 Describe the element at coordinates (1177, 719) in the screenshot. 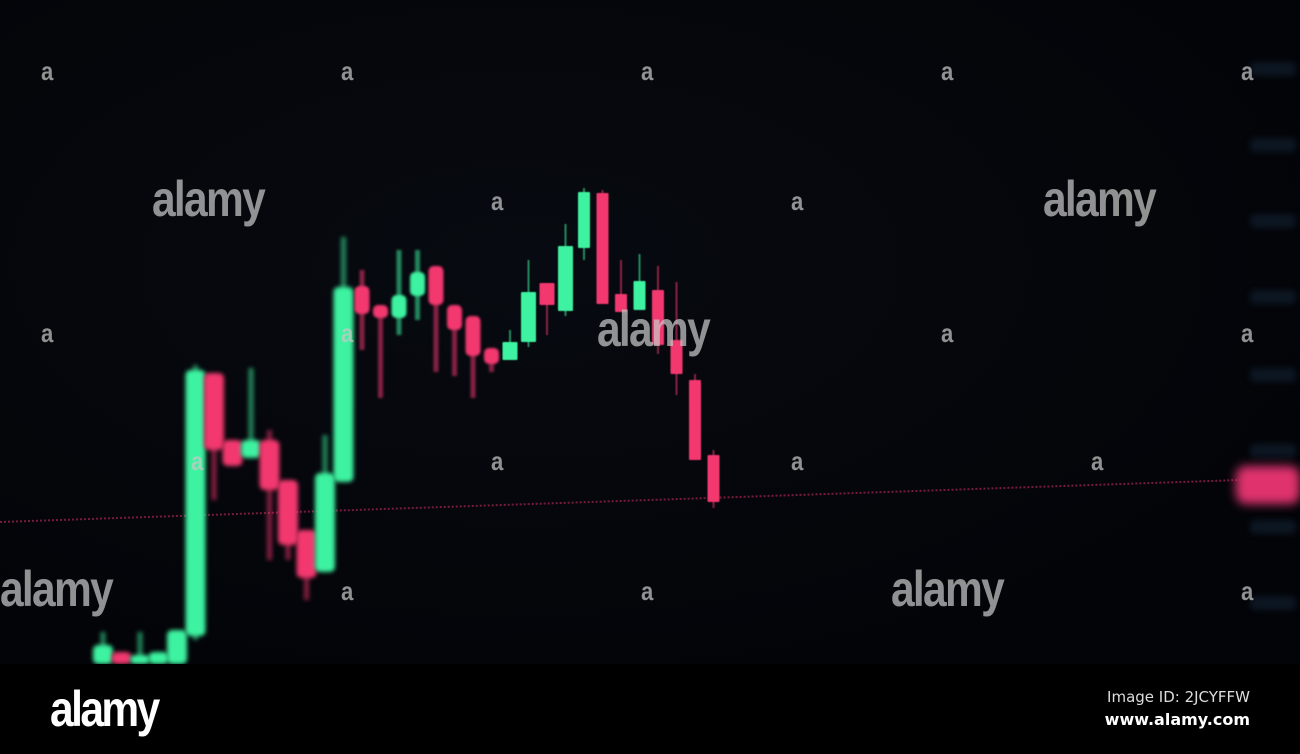

I see `site-url: www.alamy.com` at that location.